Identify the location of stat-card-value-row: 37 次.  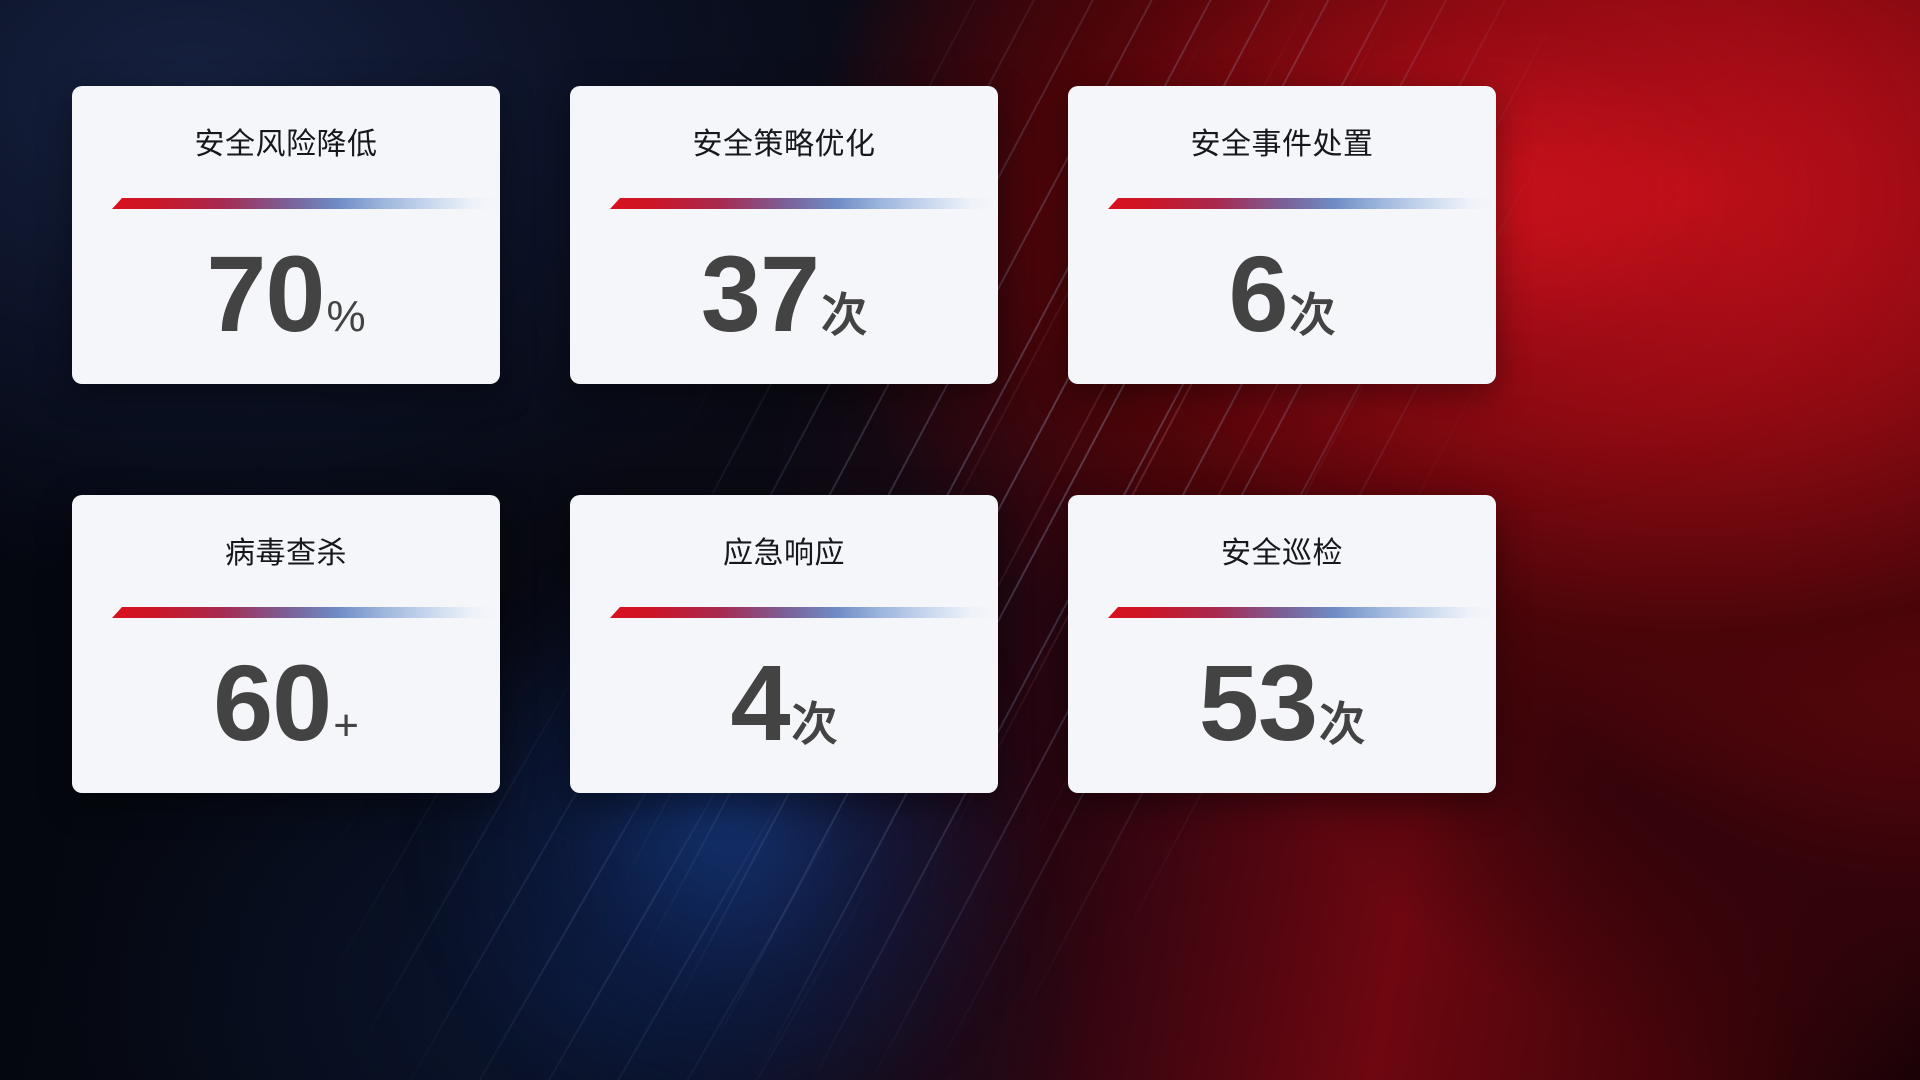
(784, 298).